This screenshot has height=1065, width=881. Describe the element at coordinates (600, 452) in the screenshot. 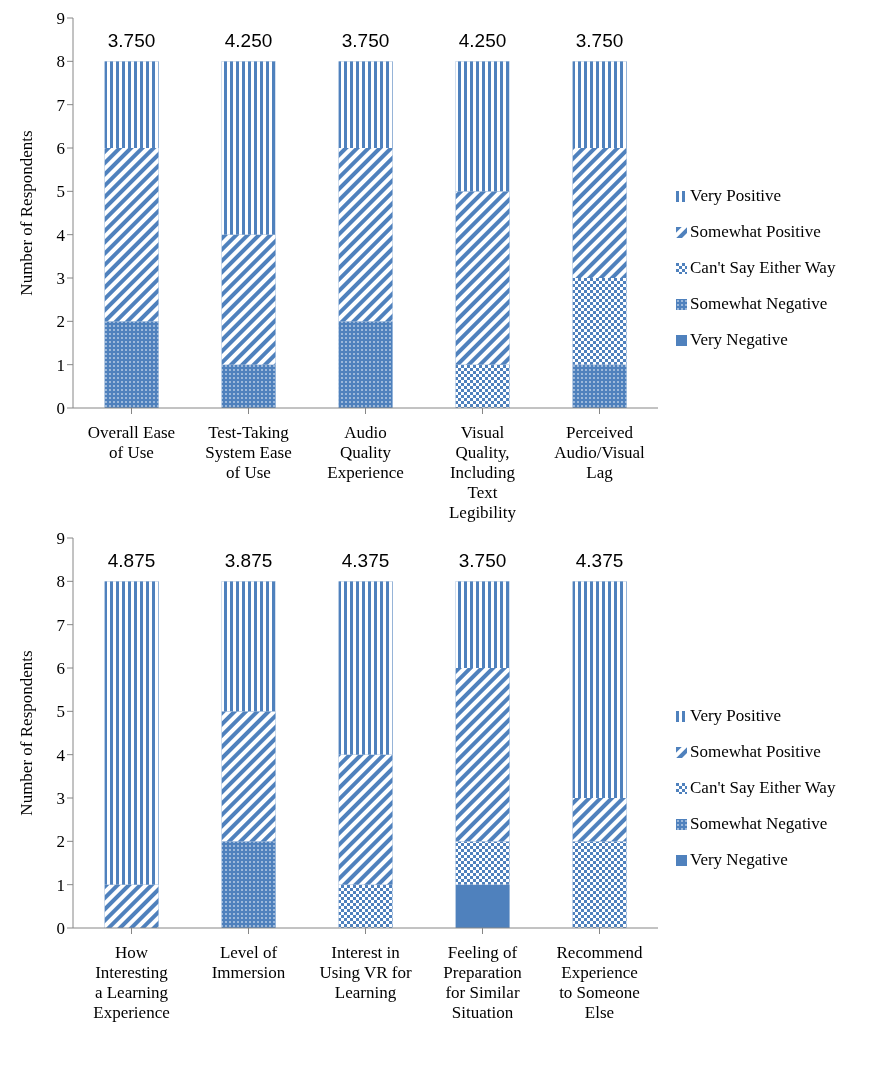

I see `x-tick-label: Perceived Audio/Visual Lag` at that location.